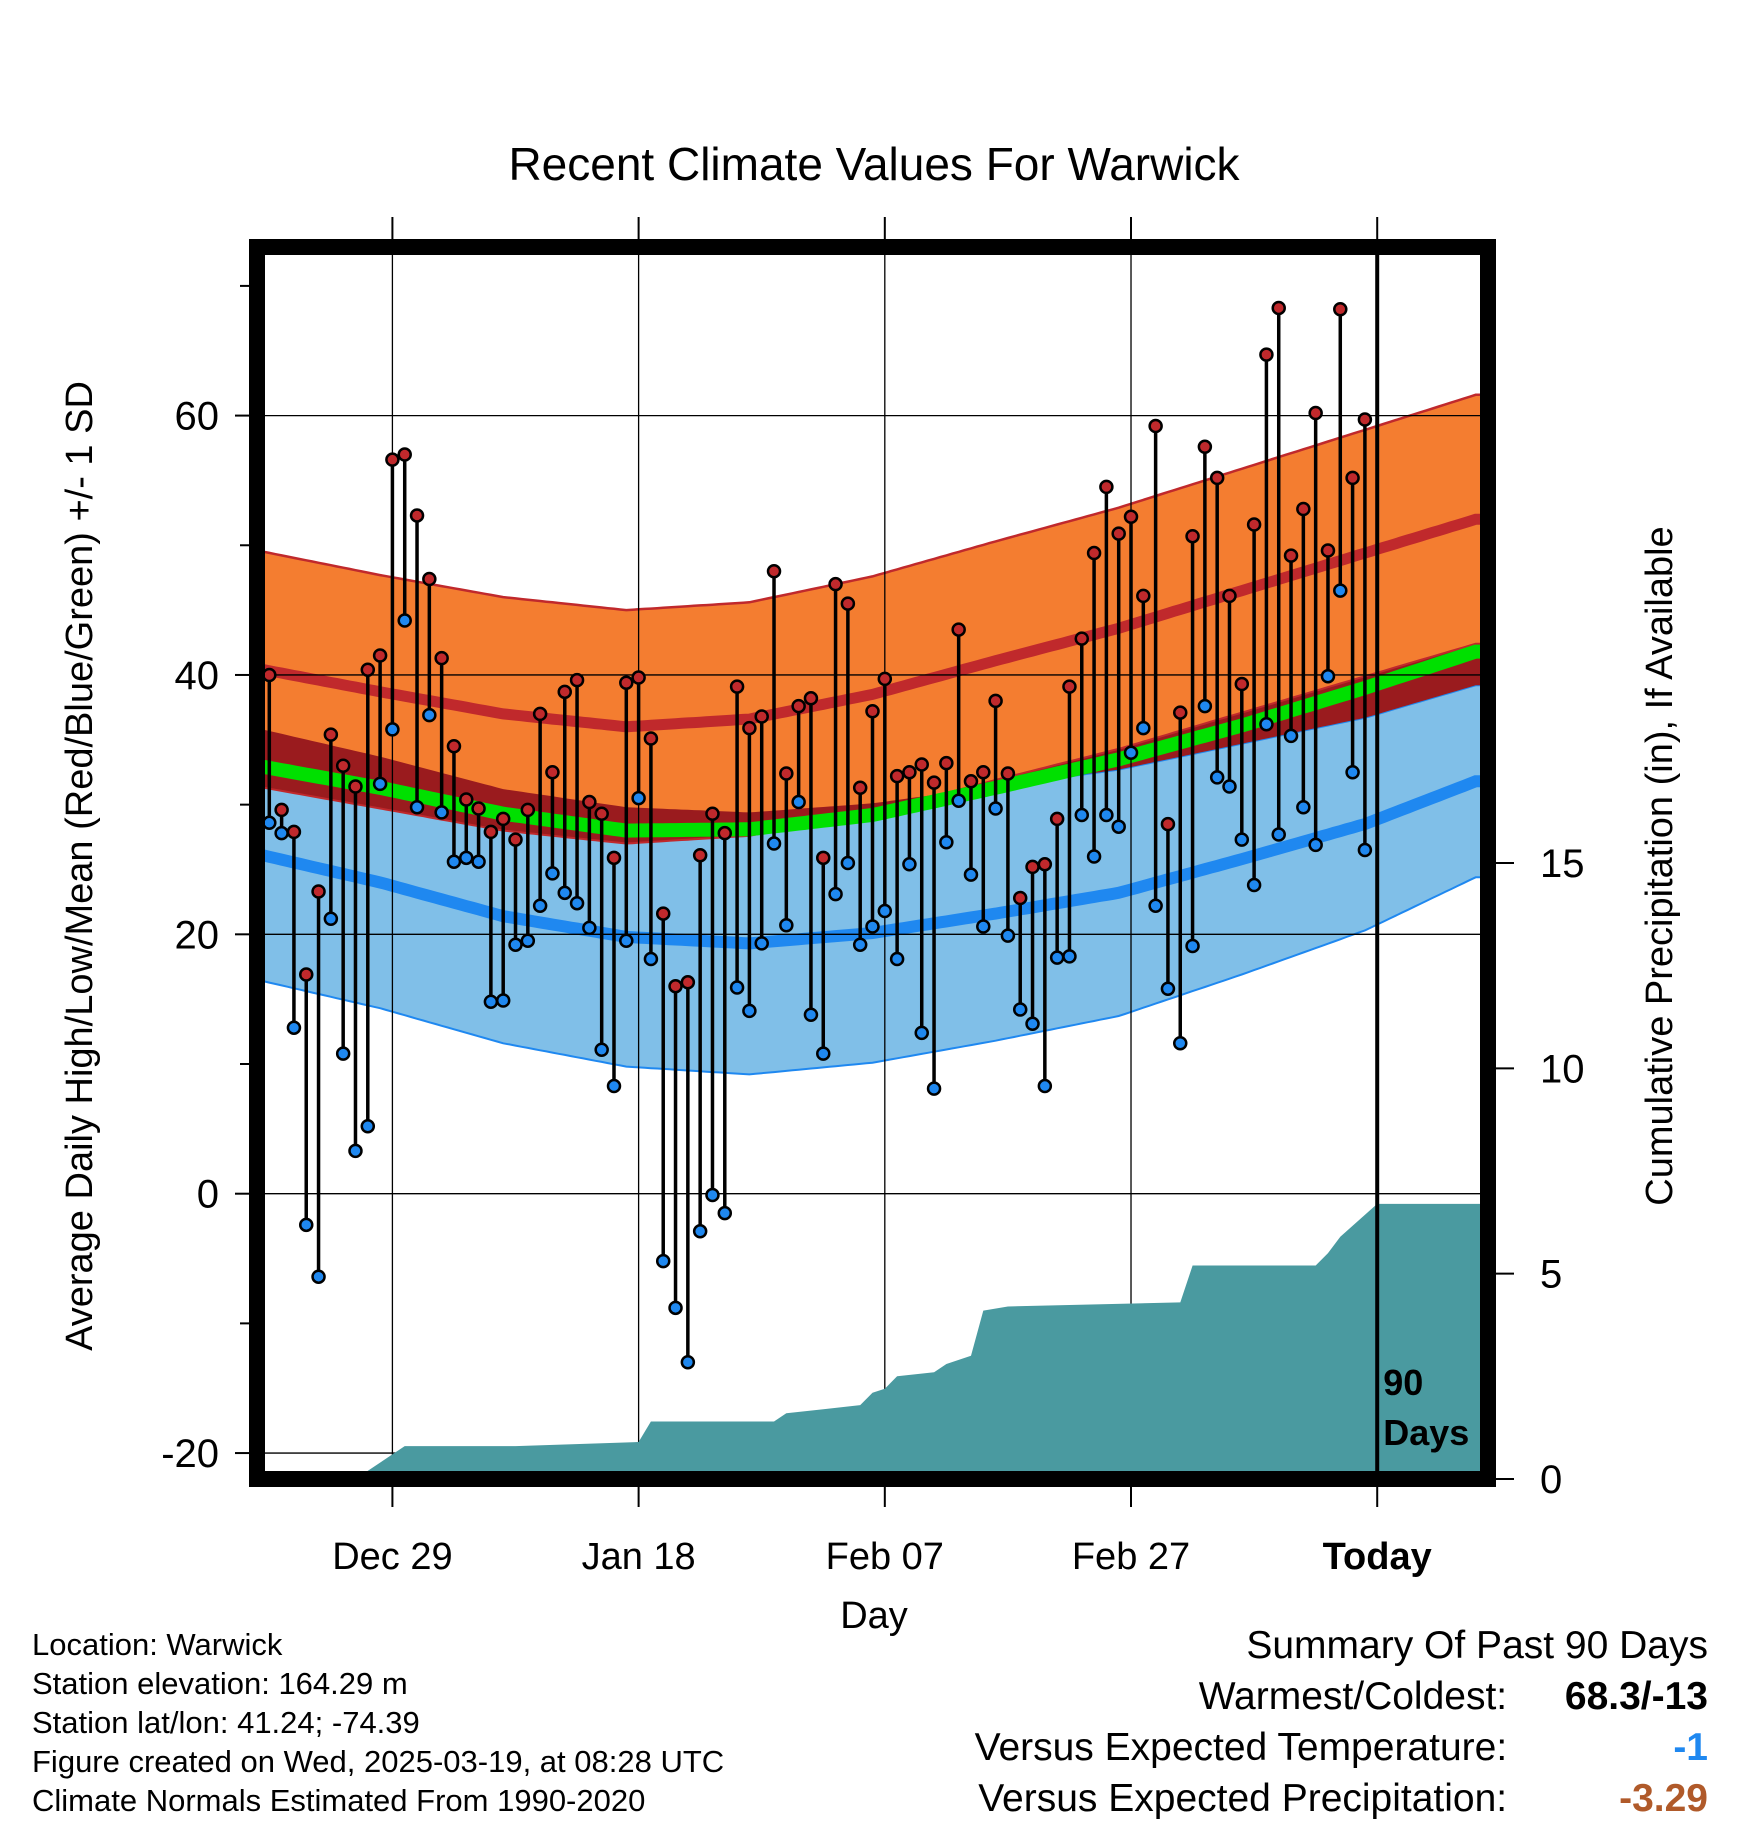 Image resolution: width=1748 pixels, height=1828 pixels. Describe the element at coordinates (157, 1644) in the screenshot. I see `location-text: Location: Warwick` at that location.